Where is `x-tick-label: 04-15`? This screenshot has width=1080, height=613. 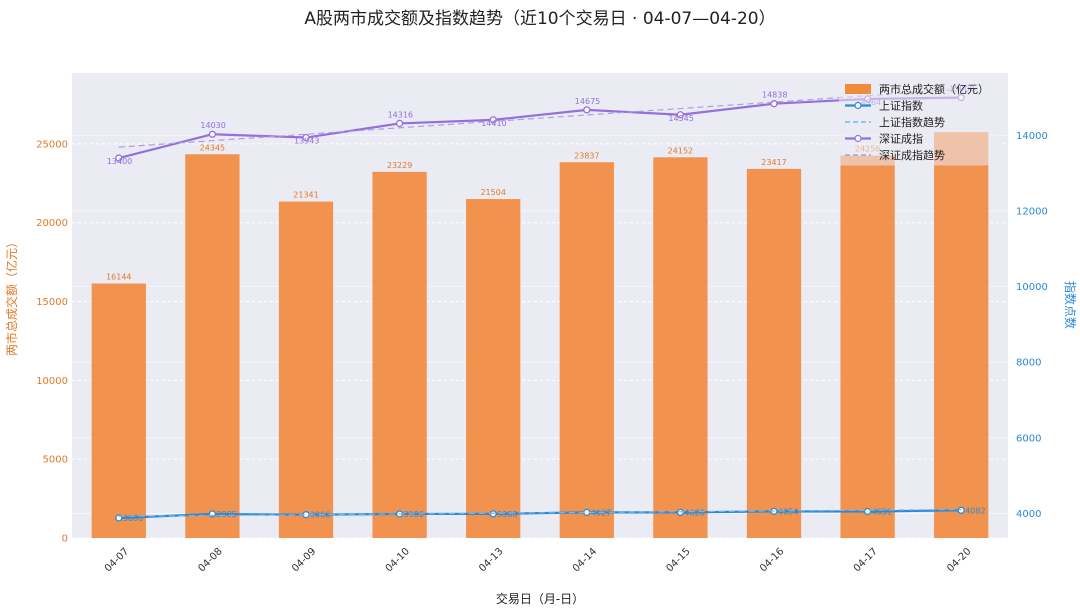 x-tick-label: 04-15 is located at coordinates (678, 560).